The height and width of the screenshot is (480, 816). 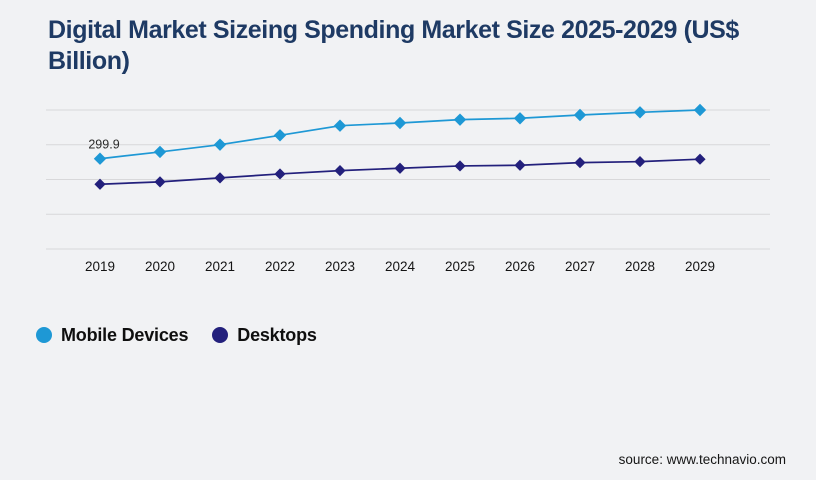 I want to click on x-axis-label: 2029, so click(x=700, y=266).